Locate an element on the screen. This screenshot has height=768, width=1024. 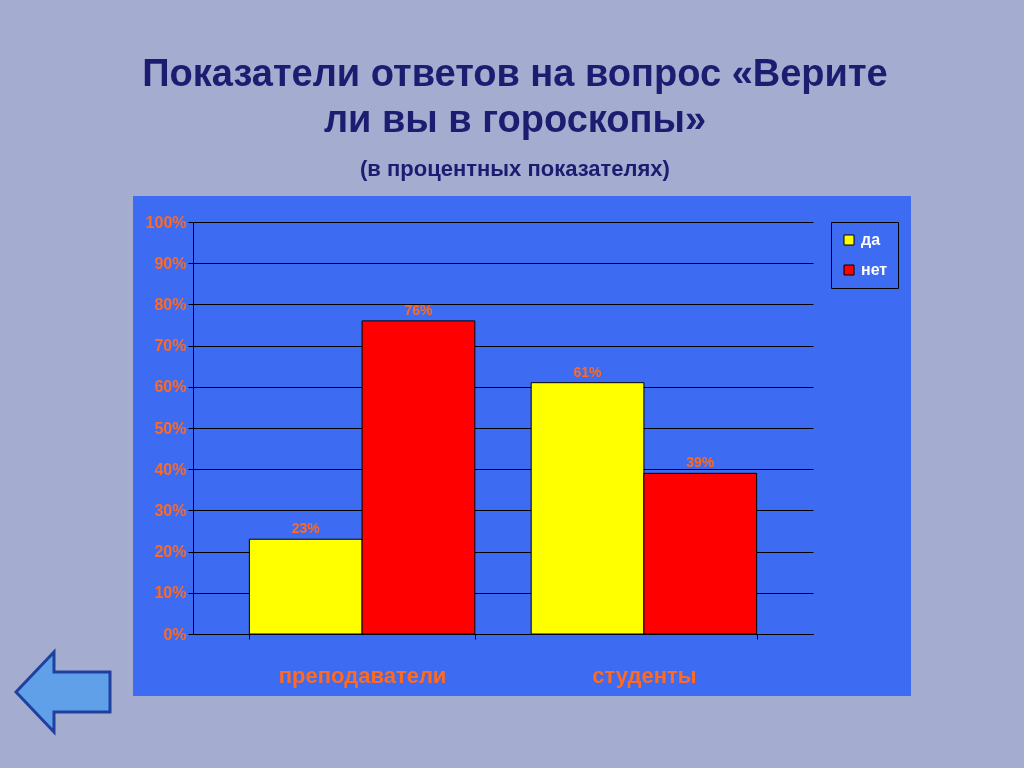
chart-subtitle: (в процентных показателях) is located at coordinates (515, 169).